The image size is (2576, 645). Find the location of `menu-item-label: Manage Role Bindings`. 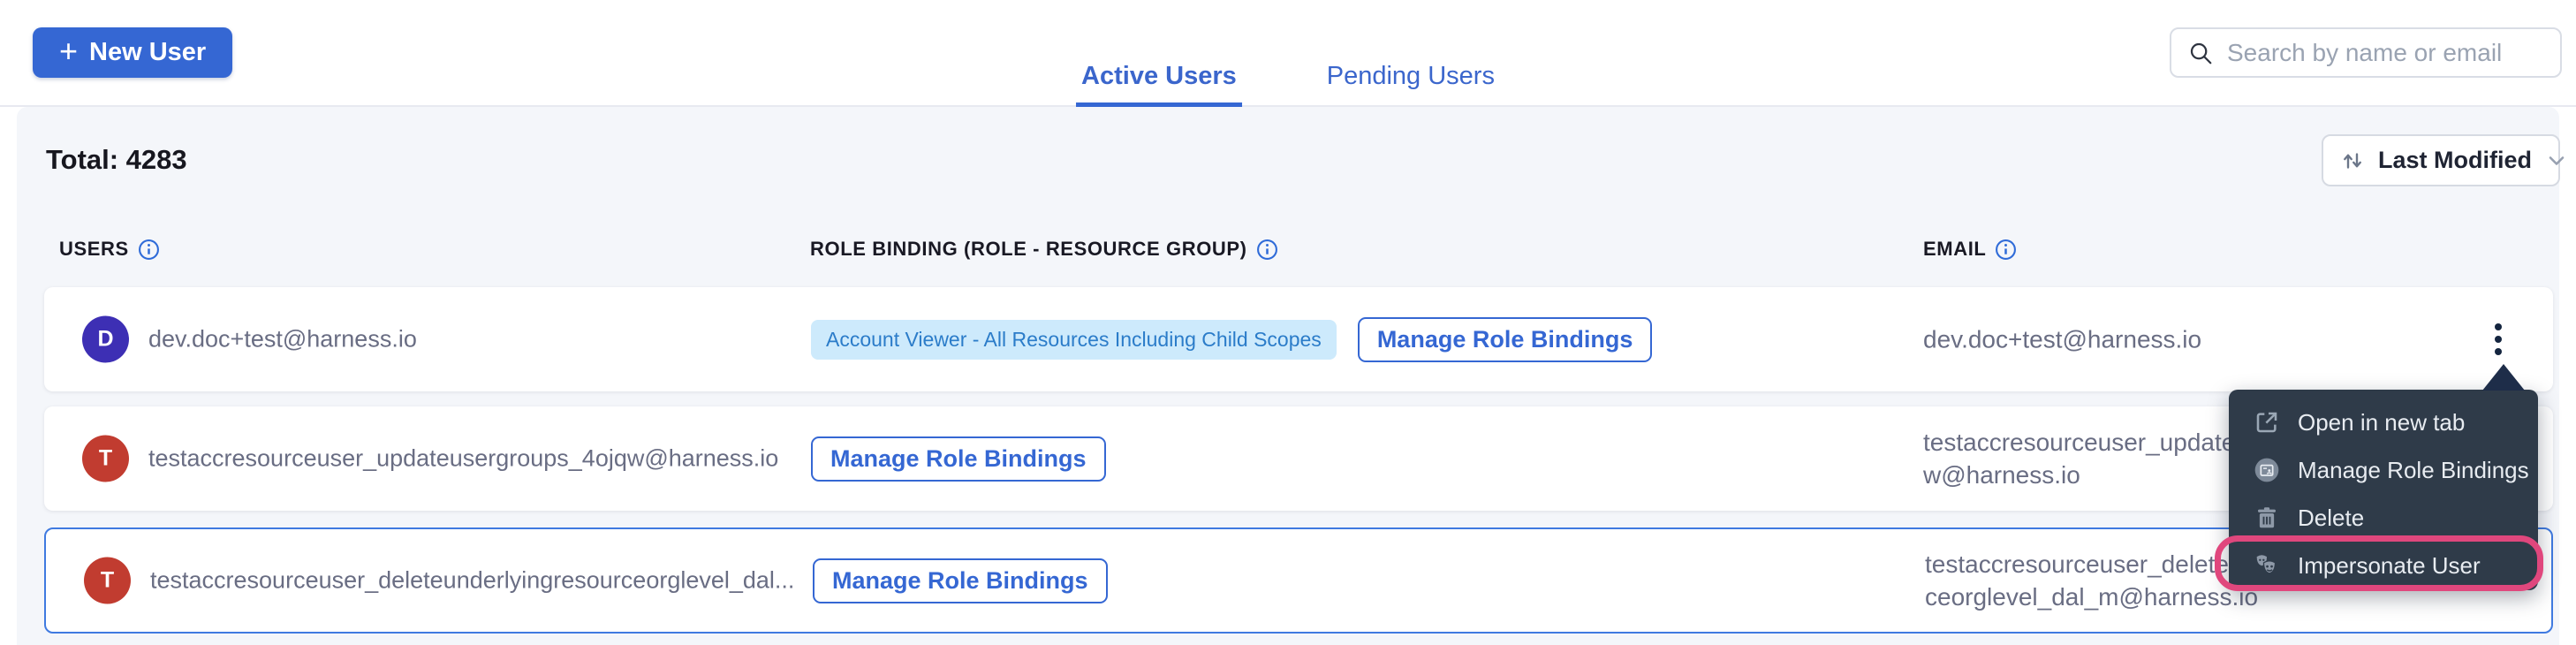

menu-item-label: Manage Role Bindings is located at coordinates (2414, 469).